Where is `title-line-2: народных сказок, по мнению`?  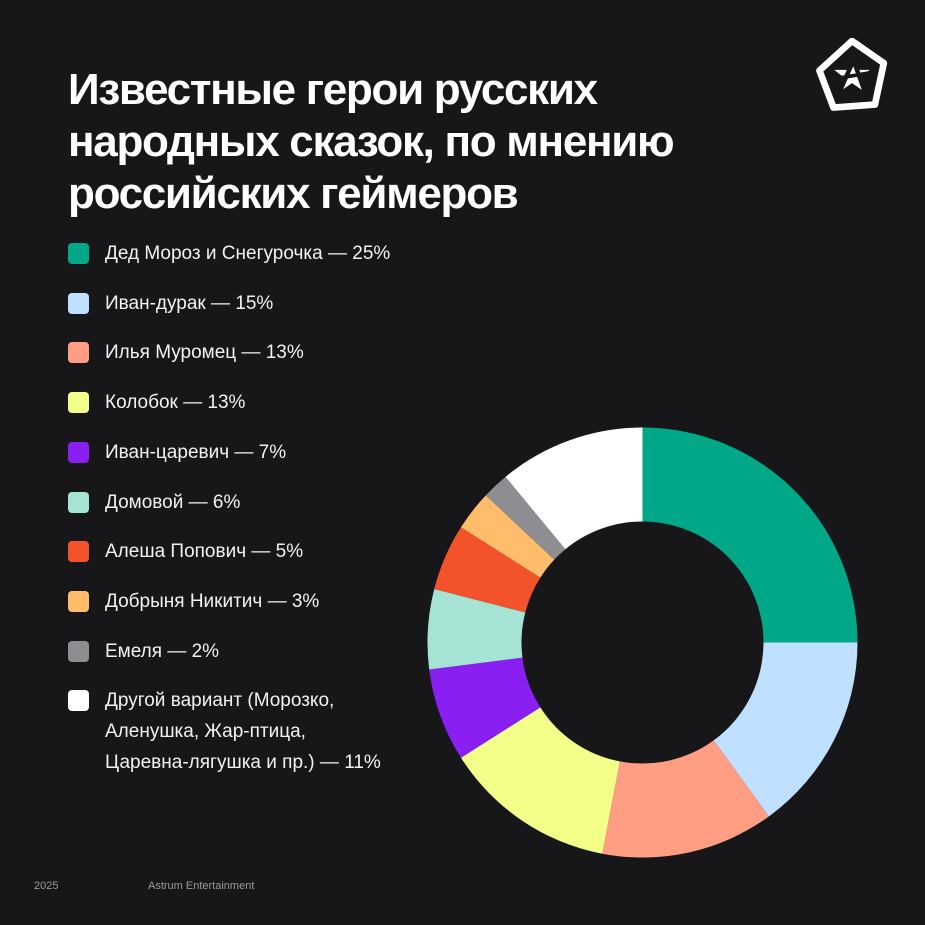 title-line-2: народных сказок, по мнению is located at coordinates (371, 141).